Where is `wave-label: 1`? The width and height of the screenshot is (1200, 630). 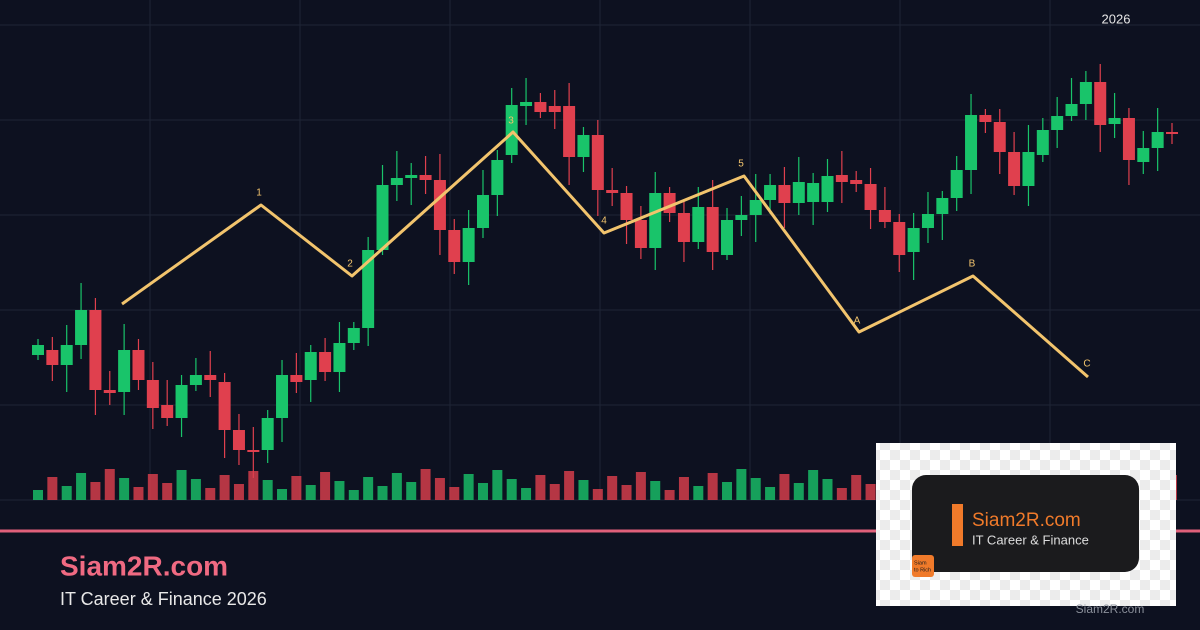
wave-label: 1 is located at coordinates (259, 193).